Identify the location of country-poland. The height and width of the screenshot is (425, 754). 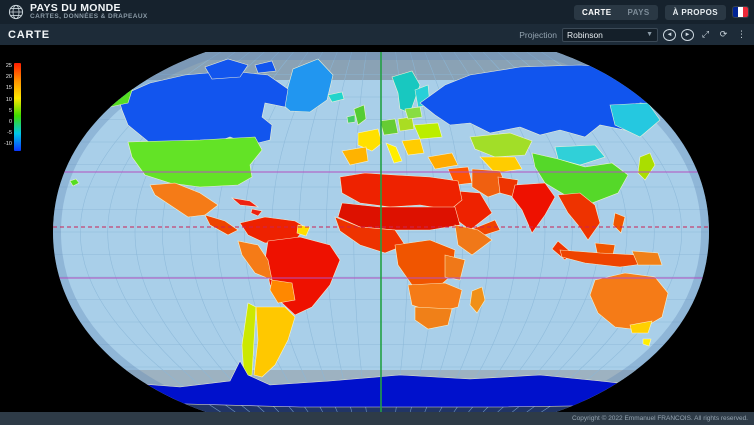
(406, 124).